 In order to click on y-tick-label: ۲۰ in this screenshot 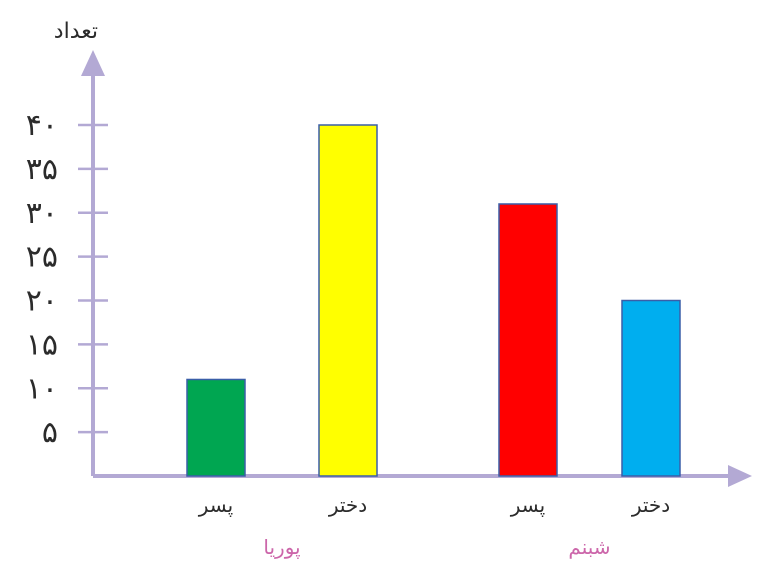, I will do `click(42, 301)`.